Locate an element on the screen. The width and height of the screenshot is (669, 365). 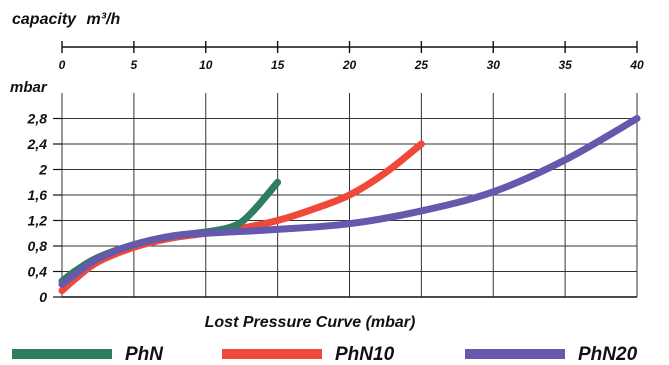
legend: PhN PhN10 PhN20 is located at coordinates (325, 354).